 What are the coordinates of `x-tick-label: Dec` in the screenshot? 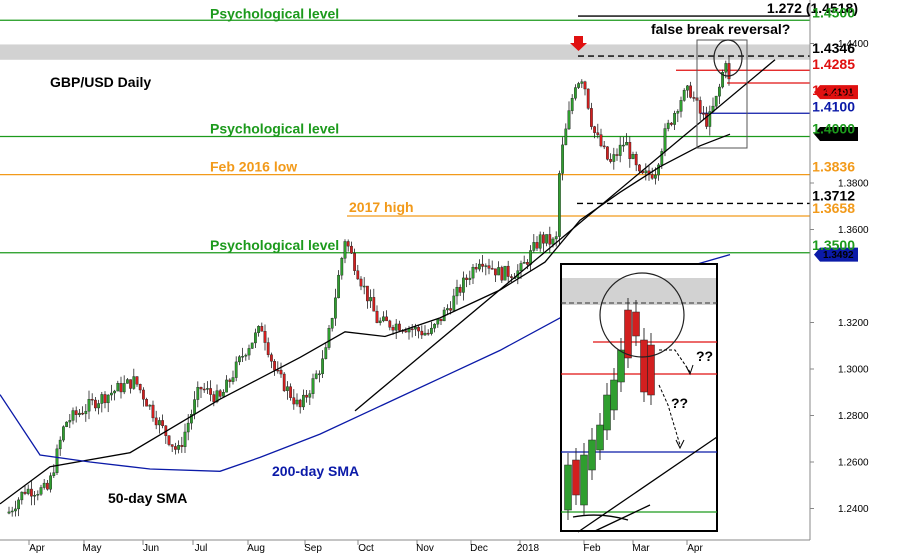 It's located at (479, 548).